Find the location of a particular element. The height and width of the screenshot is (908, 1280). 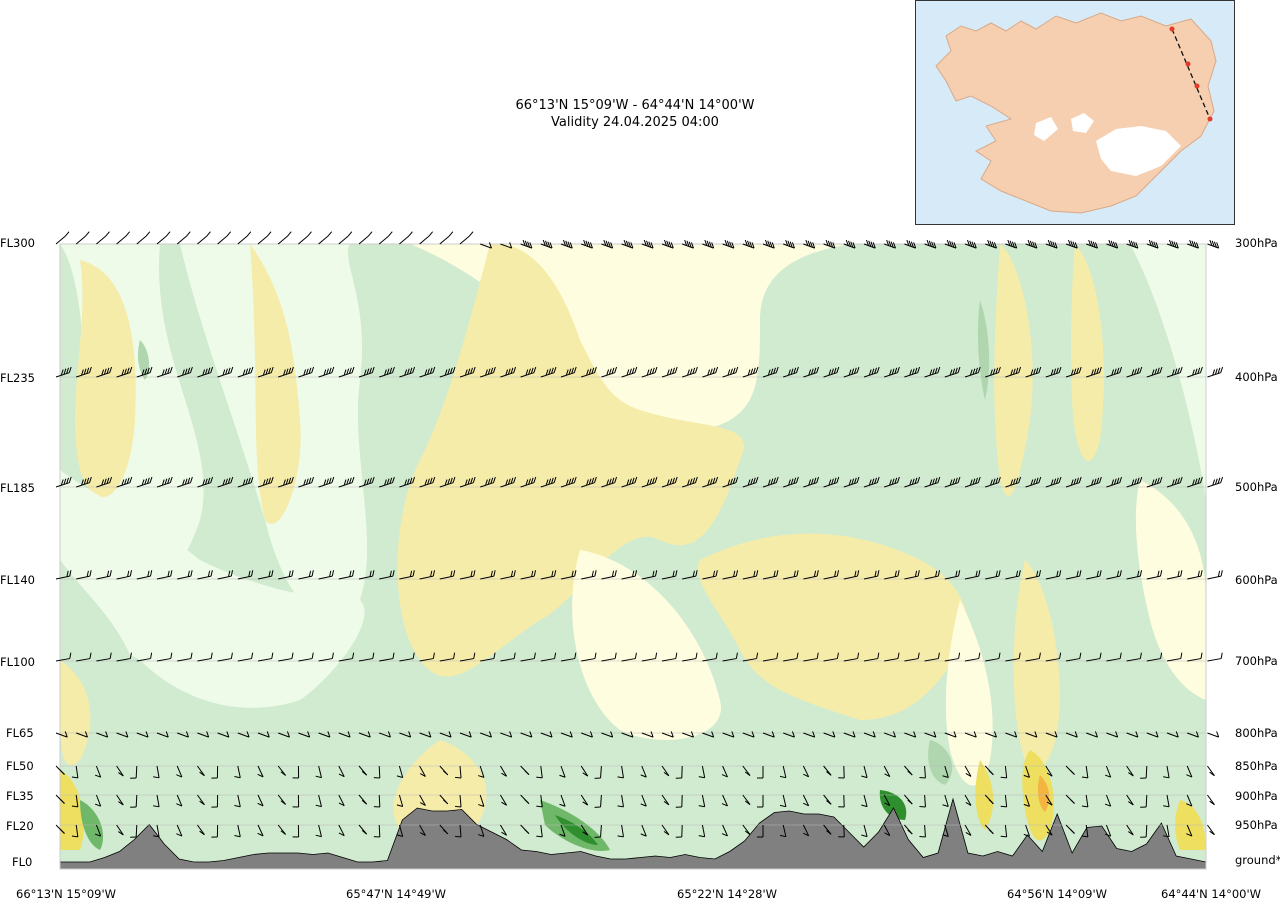

tick-850hPa: 850hPa is located at coordinates (1256, 766).